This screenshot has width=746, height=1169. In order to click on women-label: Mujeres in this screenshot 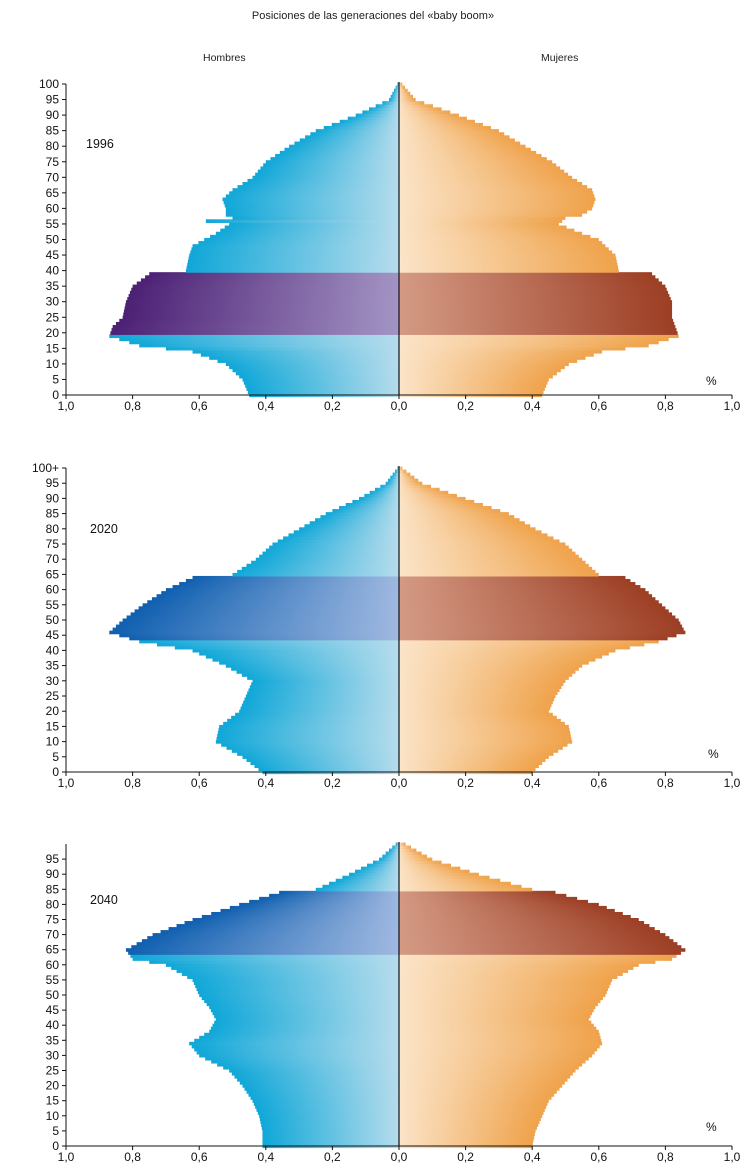, I will do `click(560, 58)`.